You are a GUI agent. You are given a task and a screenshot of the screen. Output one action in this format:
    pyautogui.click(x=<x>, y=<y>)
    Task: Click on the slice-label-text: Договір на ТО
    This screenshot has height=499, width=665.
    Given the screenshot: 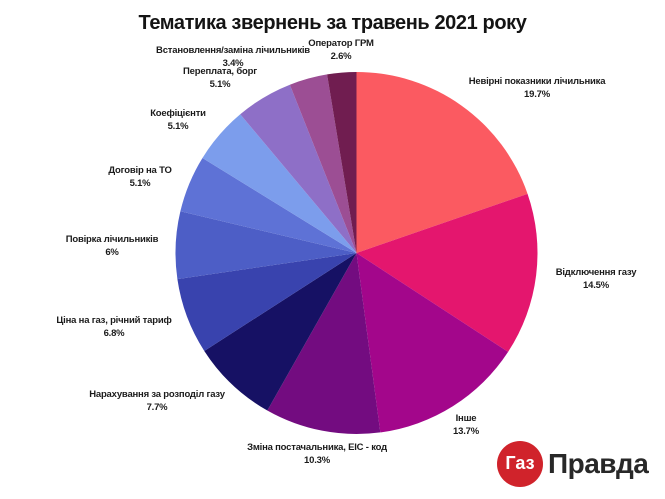 What is the action you would take?
    pyautogui.click(x=140, y=170)
    